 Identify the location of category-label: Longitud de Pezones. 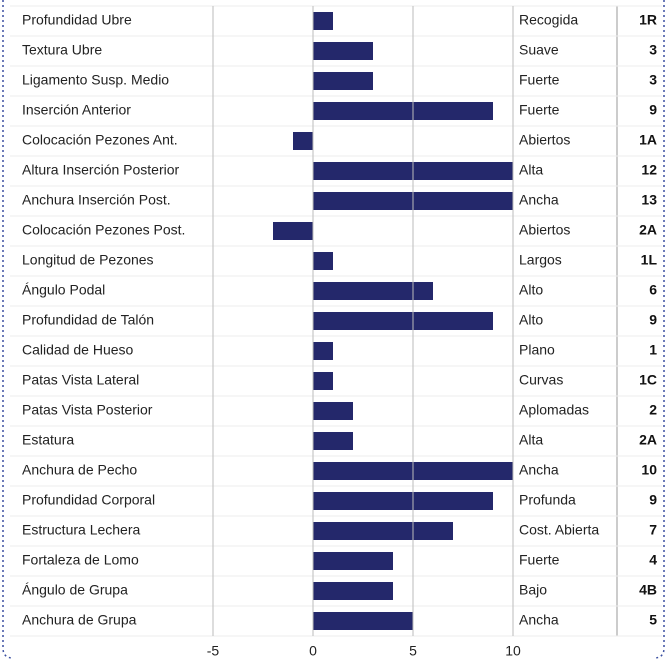
(88, 260).